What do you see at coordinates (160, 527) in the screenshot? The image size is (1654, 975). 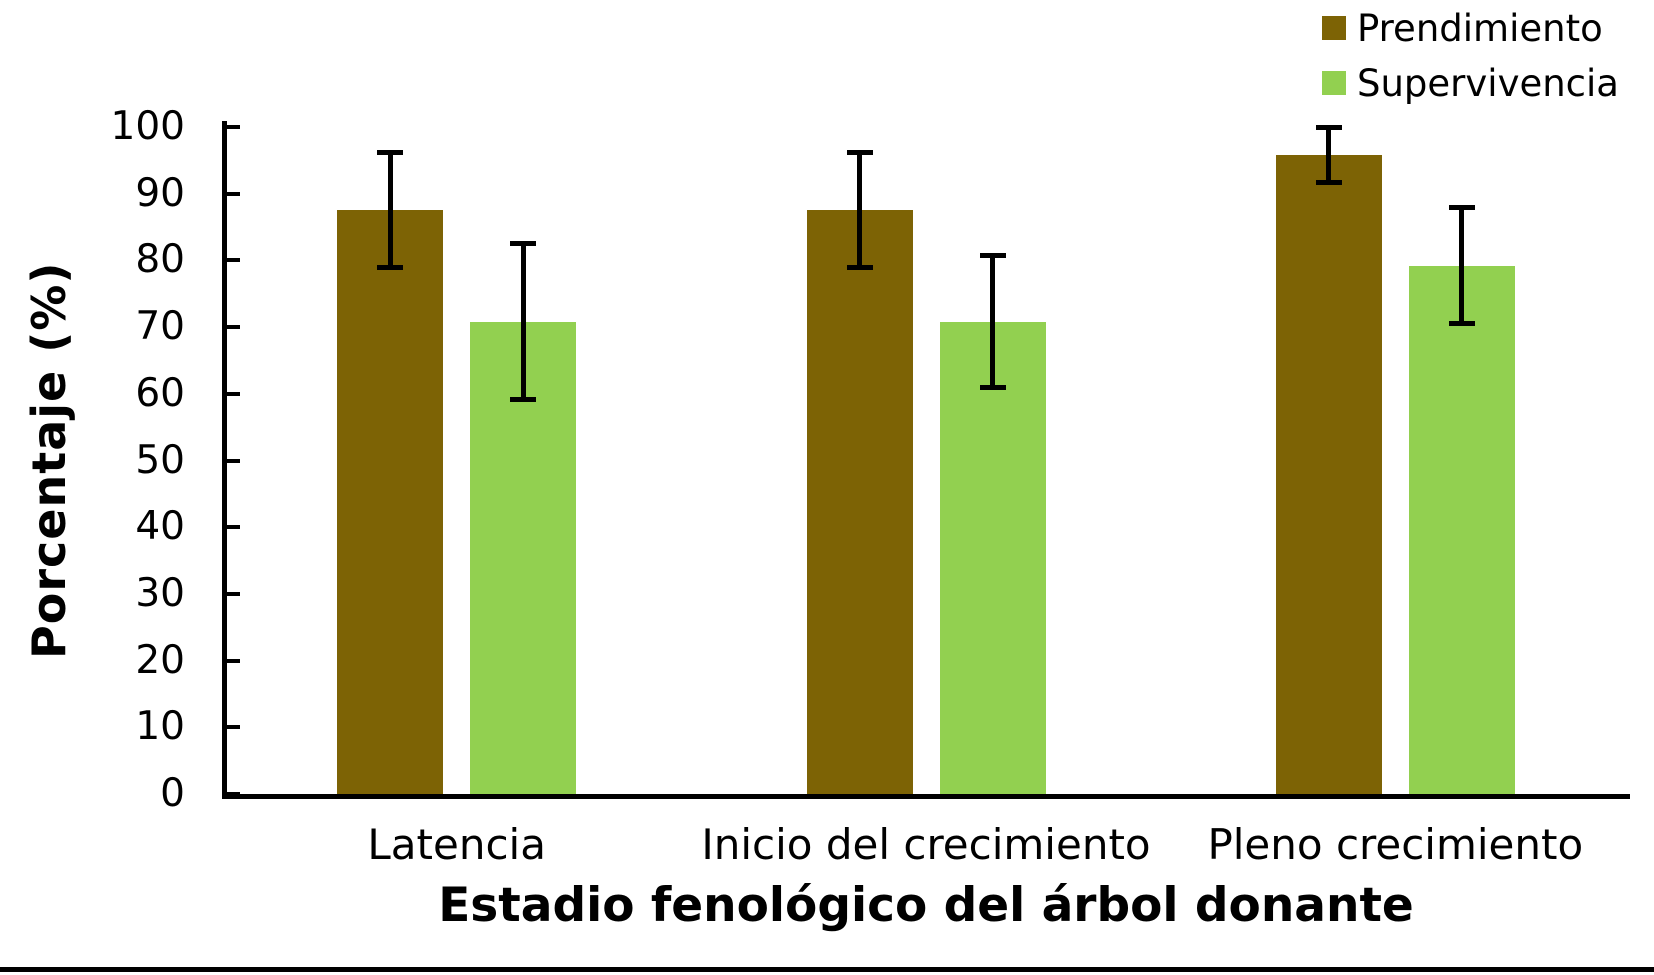 I see `y-tick-label-40: 40` at bounding box center [160, 527].